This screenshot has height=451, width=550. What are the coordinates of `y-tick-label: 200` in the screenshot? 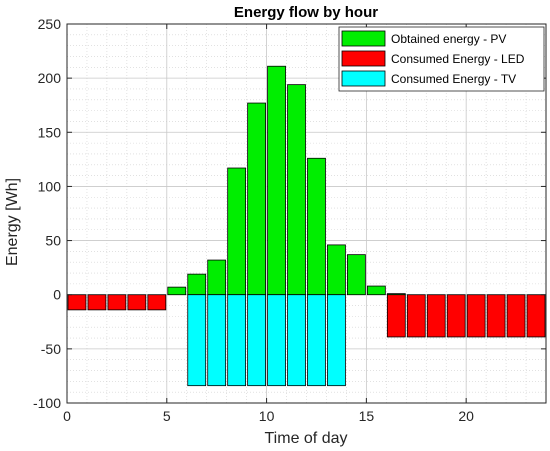 It's located at (50, 78).